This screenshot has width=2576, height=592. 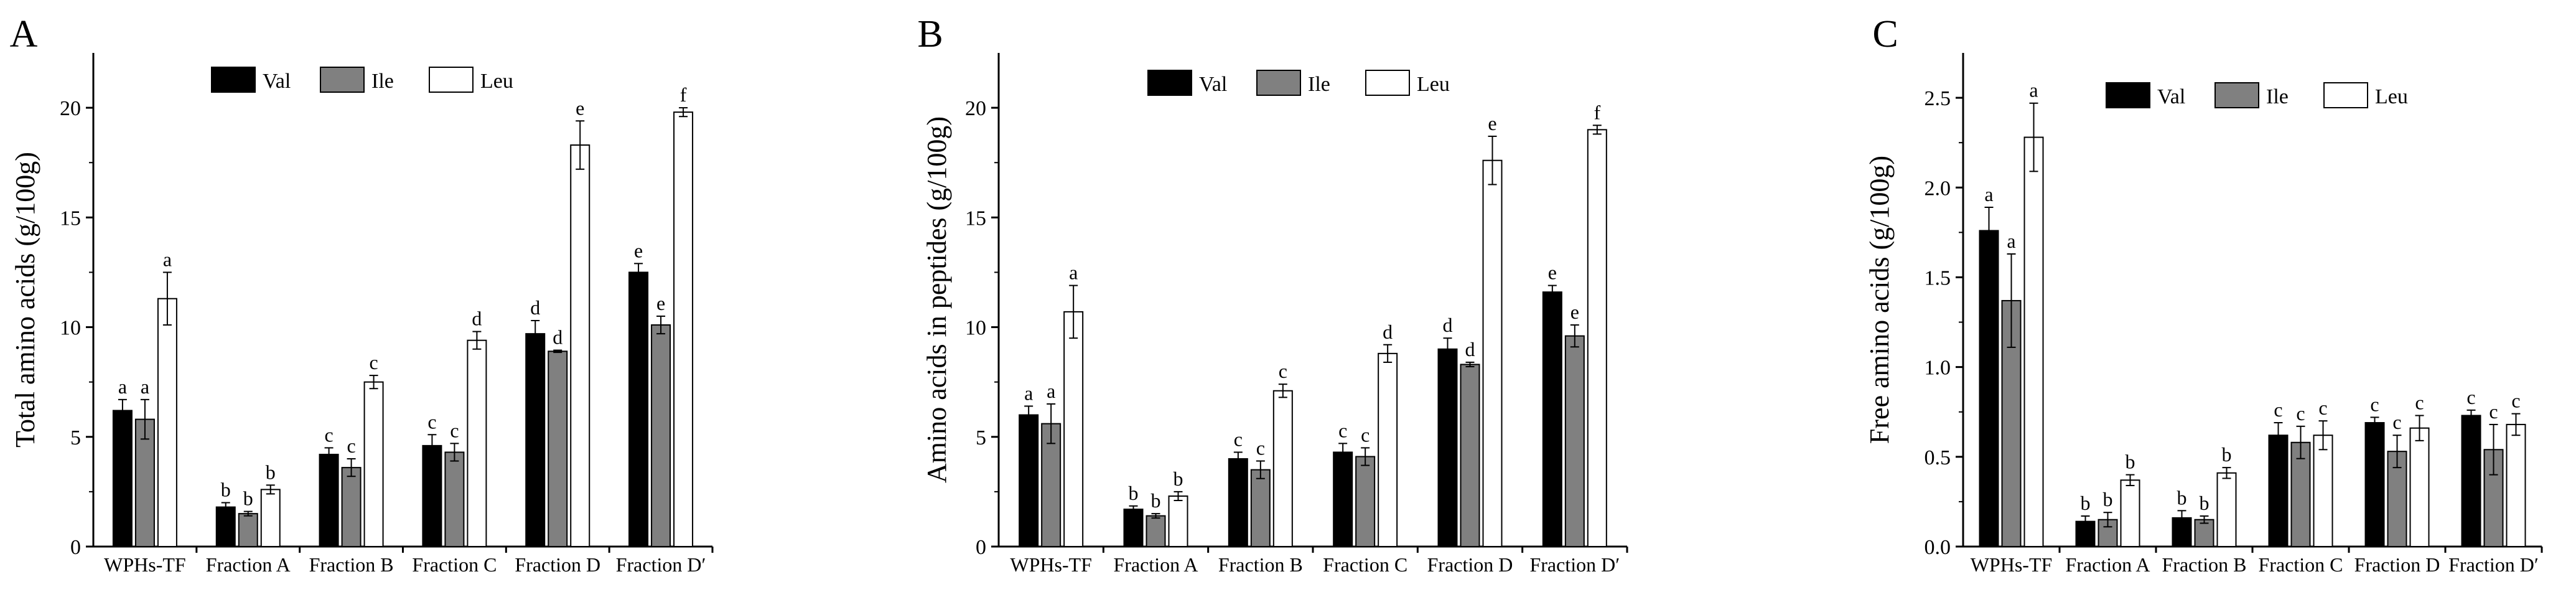 What do you see at coordinates (1938, 98) in the screenshot?
I see `y-tick-label: 2.5` at bounding box center [1938, 98].